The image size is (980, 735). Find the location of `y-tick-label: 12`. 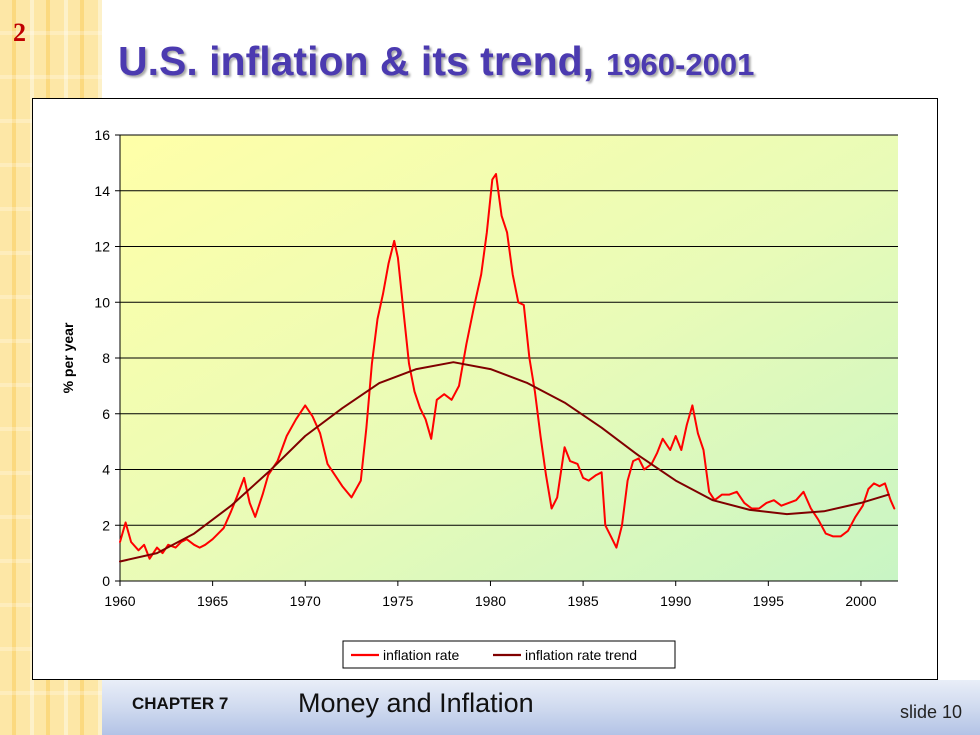

y-tick-label: 12 is located at coordinates (102, 247).